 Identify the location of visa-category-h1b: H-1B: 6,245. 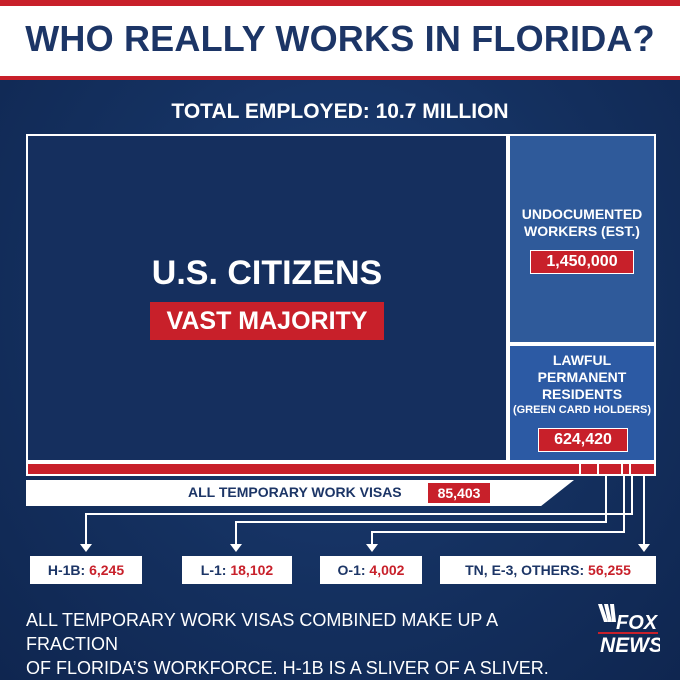
(86, 570).